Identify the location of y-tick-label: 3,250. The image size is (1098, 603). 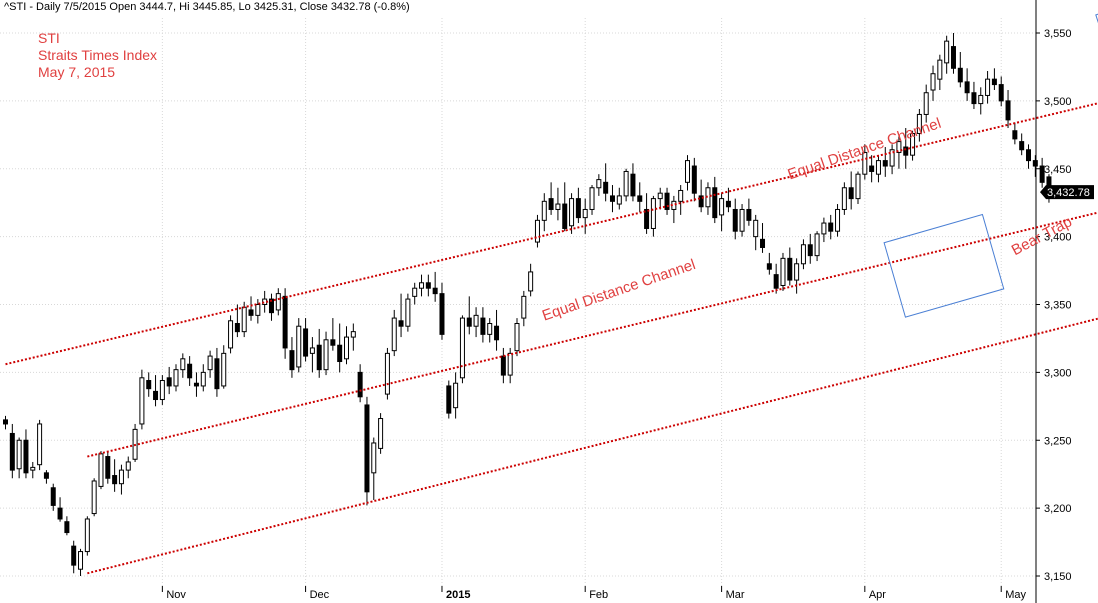
(1058, 441).